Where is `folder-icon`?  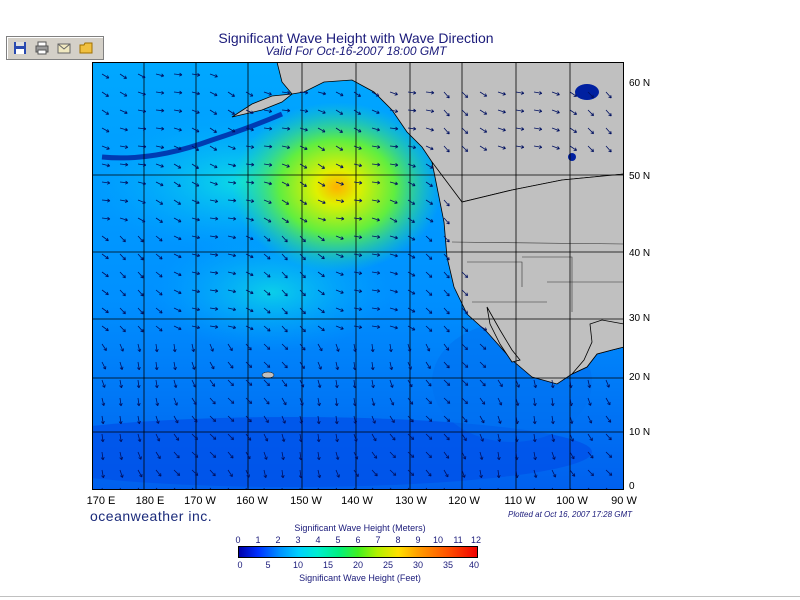
folder-icon is located at coordinates (86, 48).